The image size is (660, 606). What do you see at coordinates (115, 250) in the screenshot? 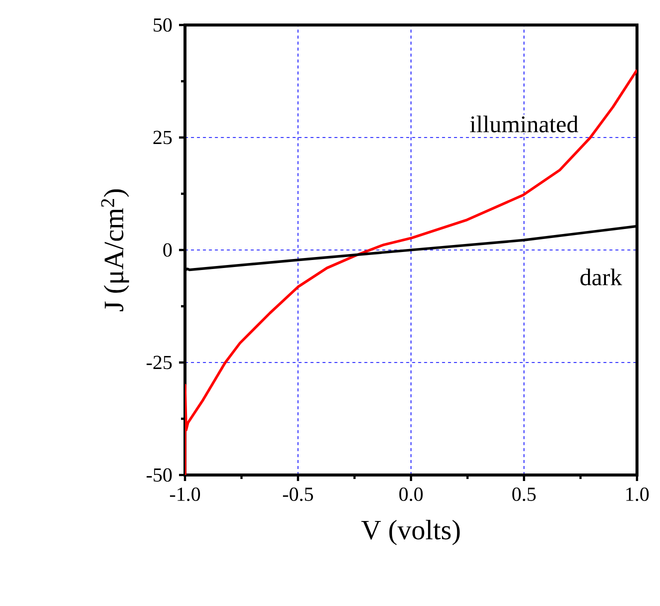
I see `y-axis-title: J (μA/cm$^{2}$)` at bounding box center [115, 250].